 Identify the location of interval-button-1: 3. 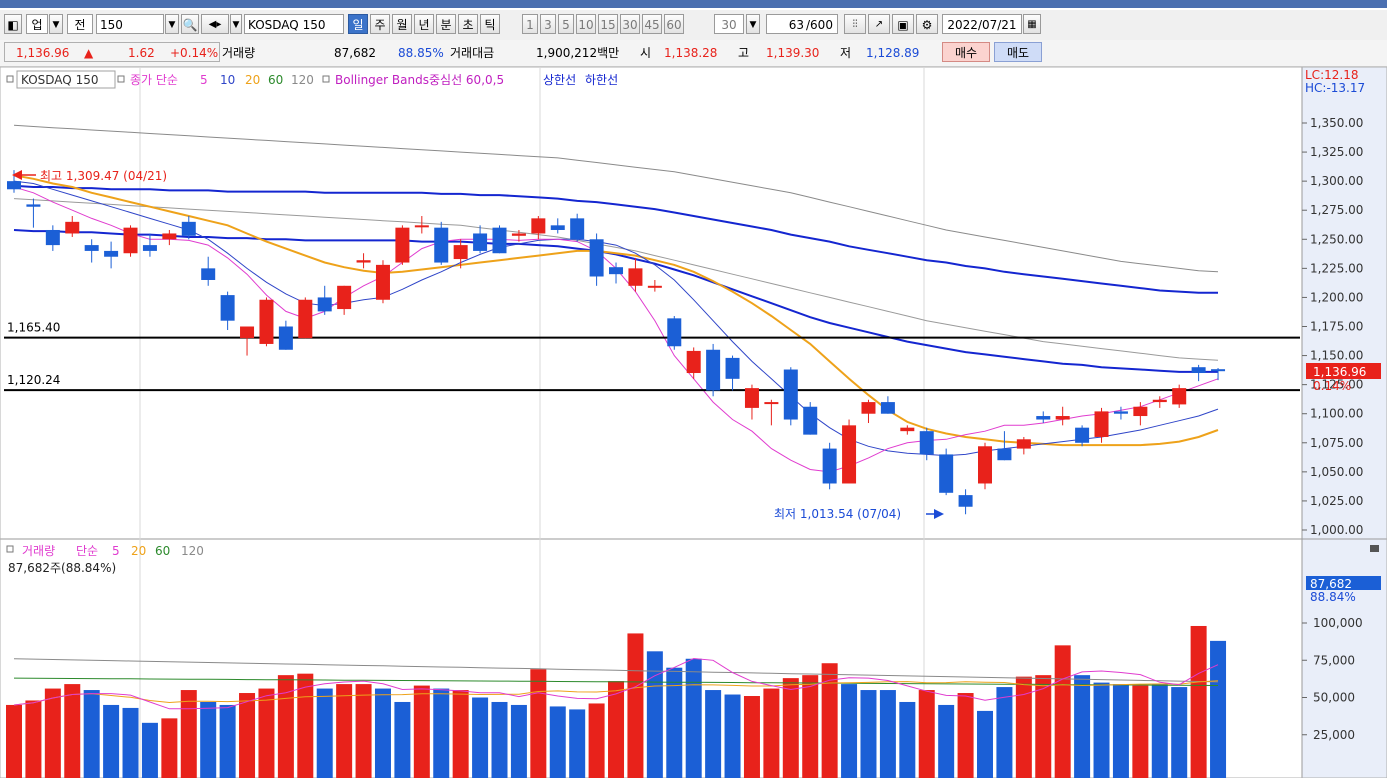
(548, 24).